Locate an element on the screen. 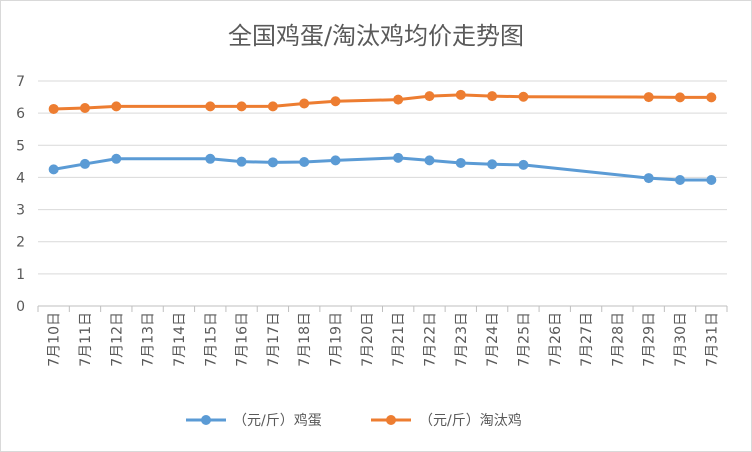  y-axis-ticks: 0 1 2 3 4 5 6 7 is located at coordinates (20, 194).